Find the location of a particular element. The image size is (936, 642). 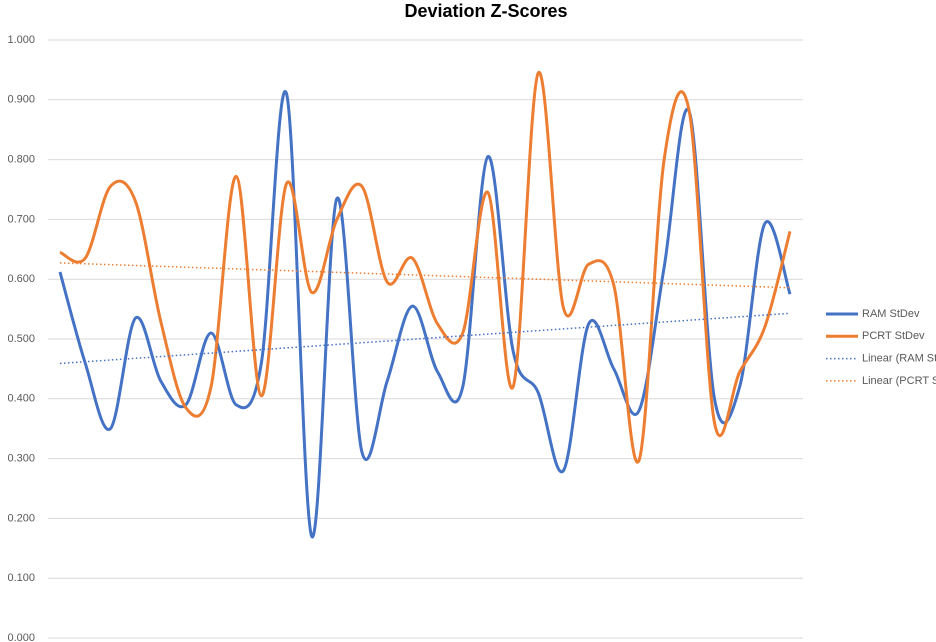

y-tick-label: 0.400 is located at coordinates (21, 399).